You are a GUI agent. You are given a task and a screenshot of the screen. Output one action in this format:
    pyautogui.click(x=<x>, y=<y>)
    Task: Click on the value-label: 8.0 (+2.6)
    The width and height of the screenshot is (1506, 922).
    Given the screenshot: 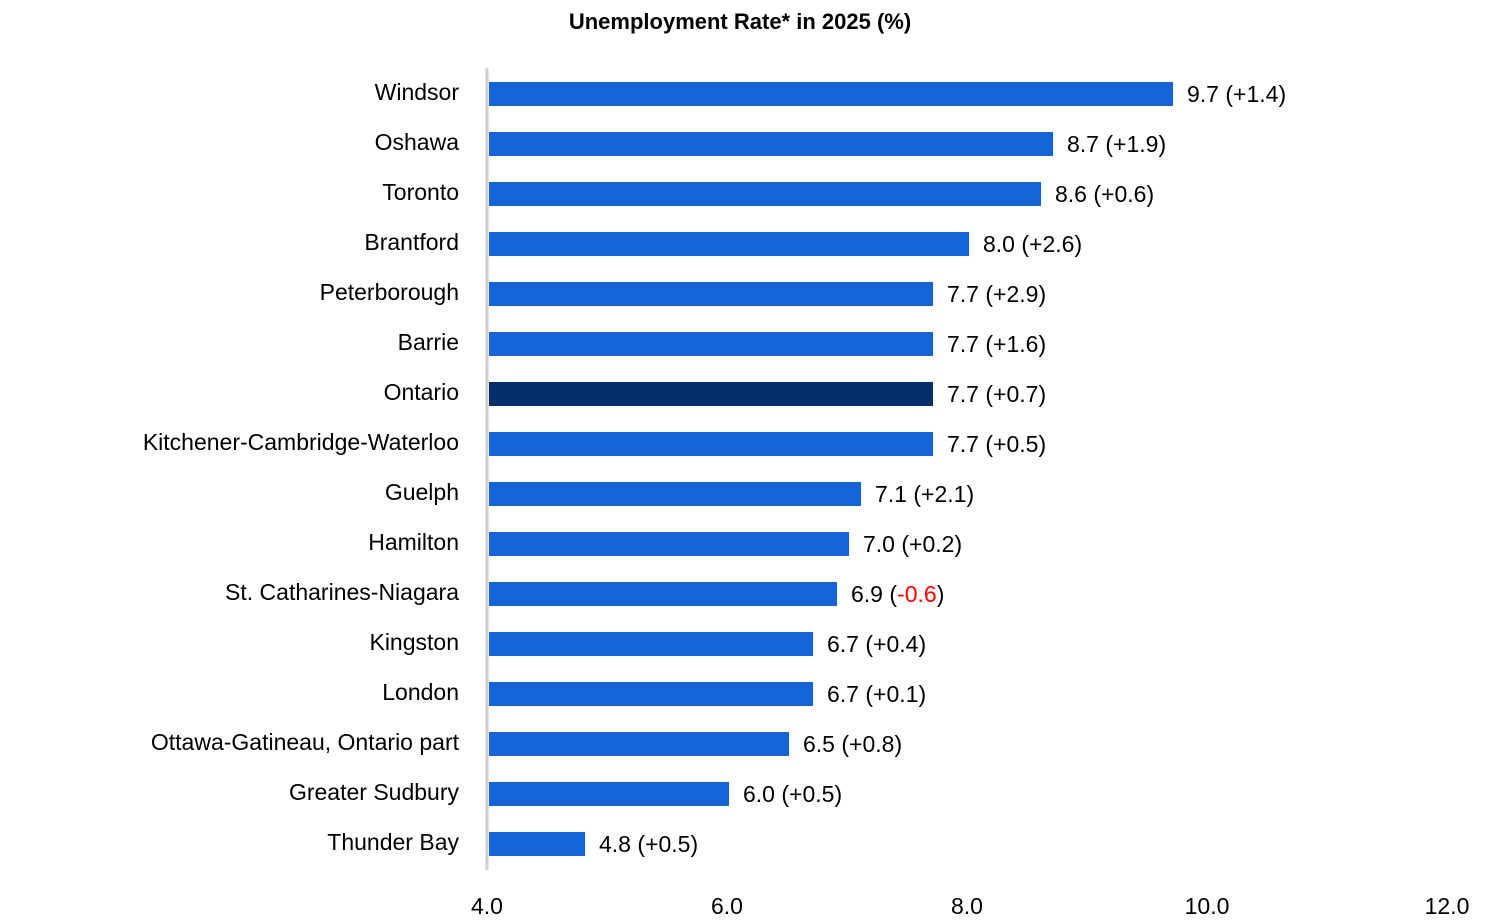 What is the action you would take?
    pyautogui.click(x=1032, y=244)
    